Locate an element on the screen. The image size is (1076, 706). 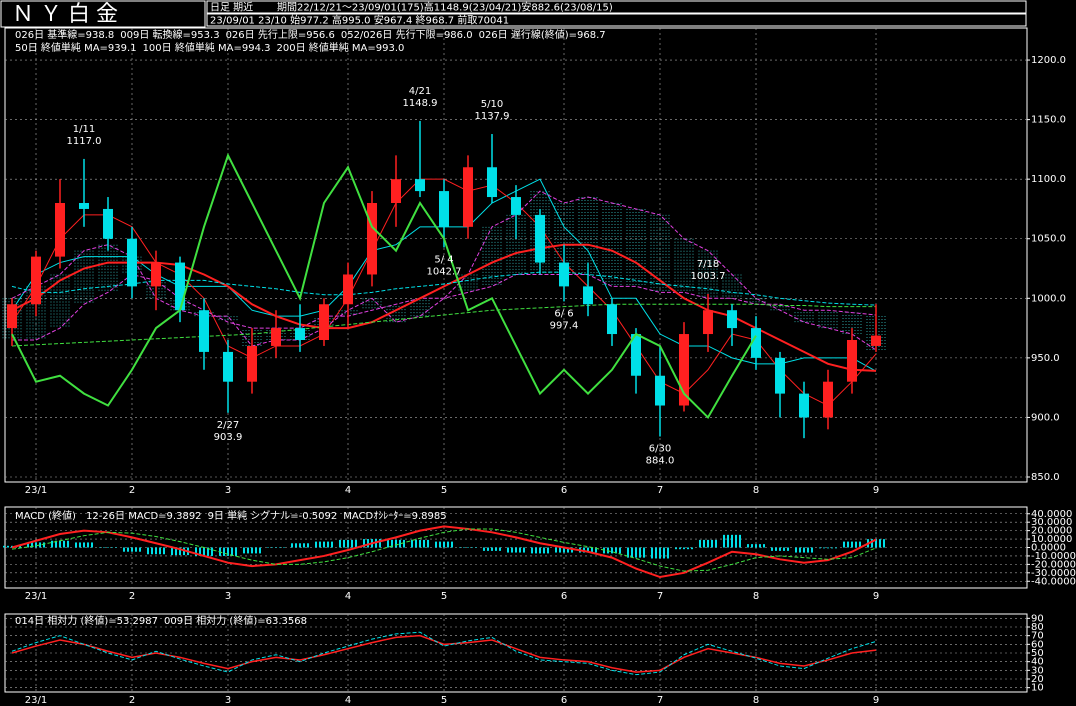
y-tick-label: 30 is located at coordinates (1037, 670).